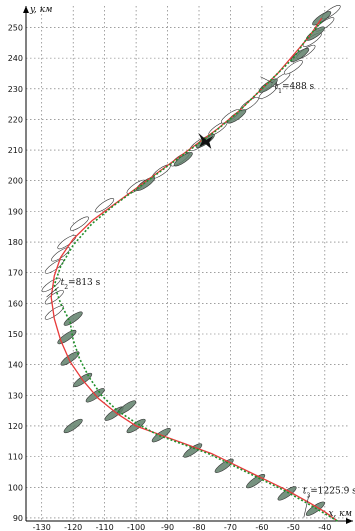 The width and height of the screenshot is (355, 531). What do you see at coordinates (81, 284) in the screenshot?
I see `time-annotation: t2=813 s` at bounding box center [81, 284].